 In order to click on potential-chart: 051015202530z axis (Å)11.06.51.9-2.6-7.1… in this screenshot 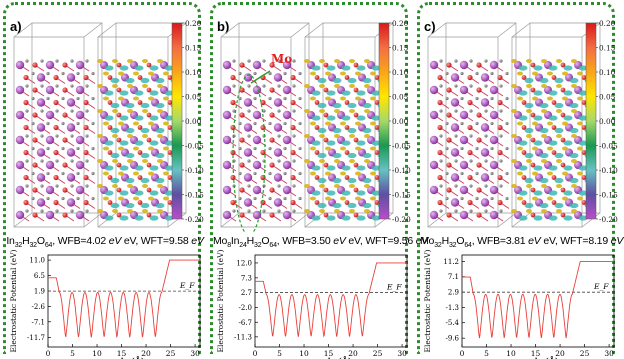, I will do `click(105, 304)`.